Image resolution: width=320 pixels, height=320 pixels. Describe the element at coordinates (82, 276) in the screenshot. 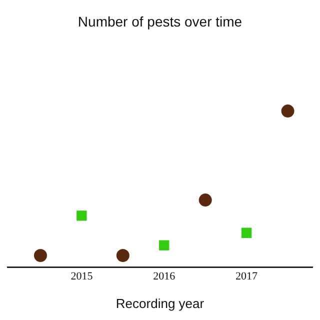

I see `x-tick-label: 2015` at that location.